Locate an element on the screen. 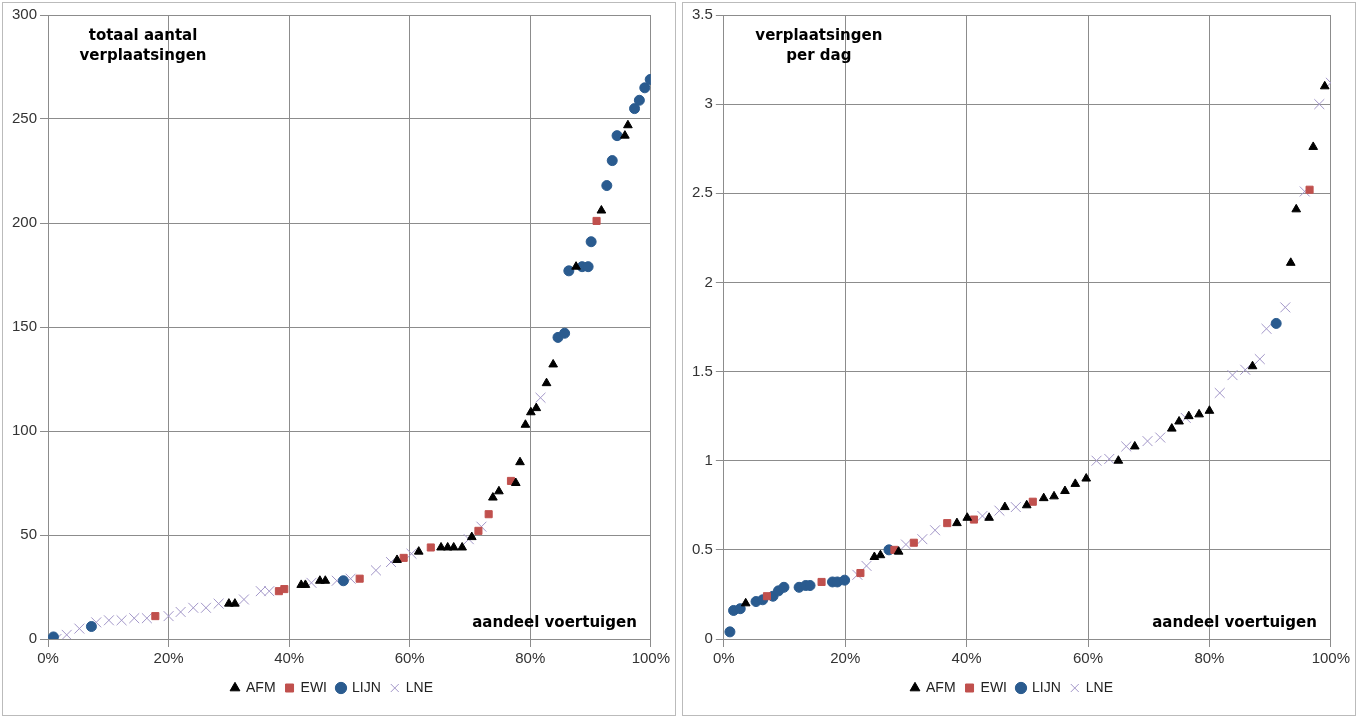 The height and width of the screenshot is (720, 1362). y-axis-title: verplaatsingen per dag is located at coordinates (819, 45).